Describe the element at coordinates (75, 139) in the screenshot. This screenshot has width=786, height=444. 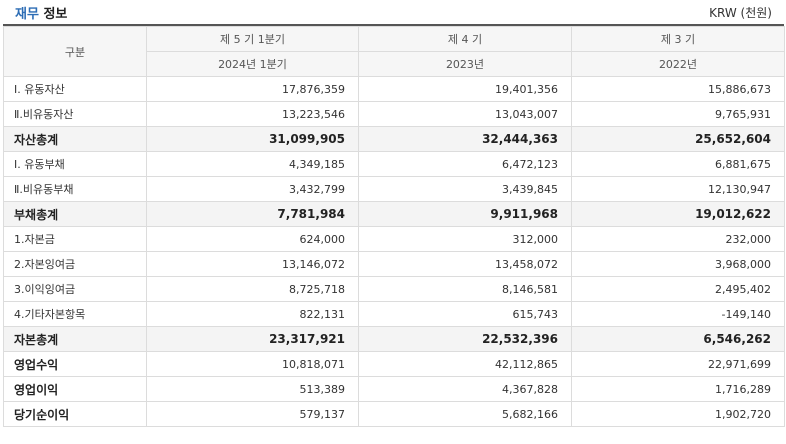
I see `row-label: 자산총계` at that location.